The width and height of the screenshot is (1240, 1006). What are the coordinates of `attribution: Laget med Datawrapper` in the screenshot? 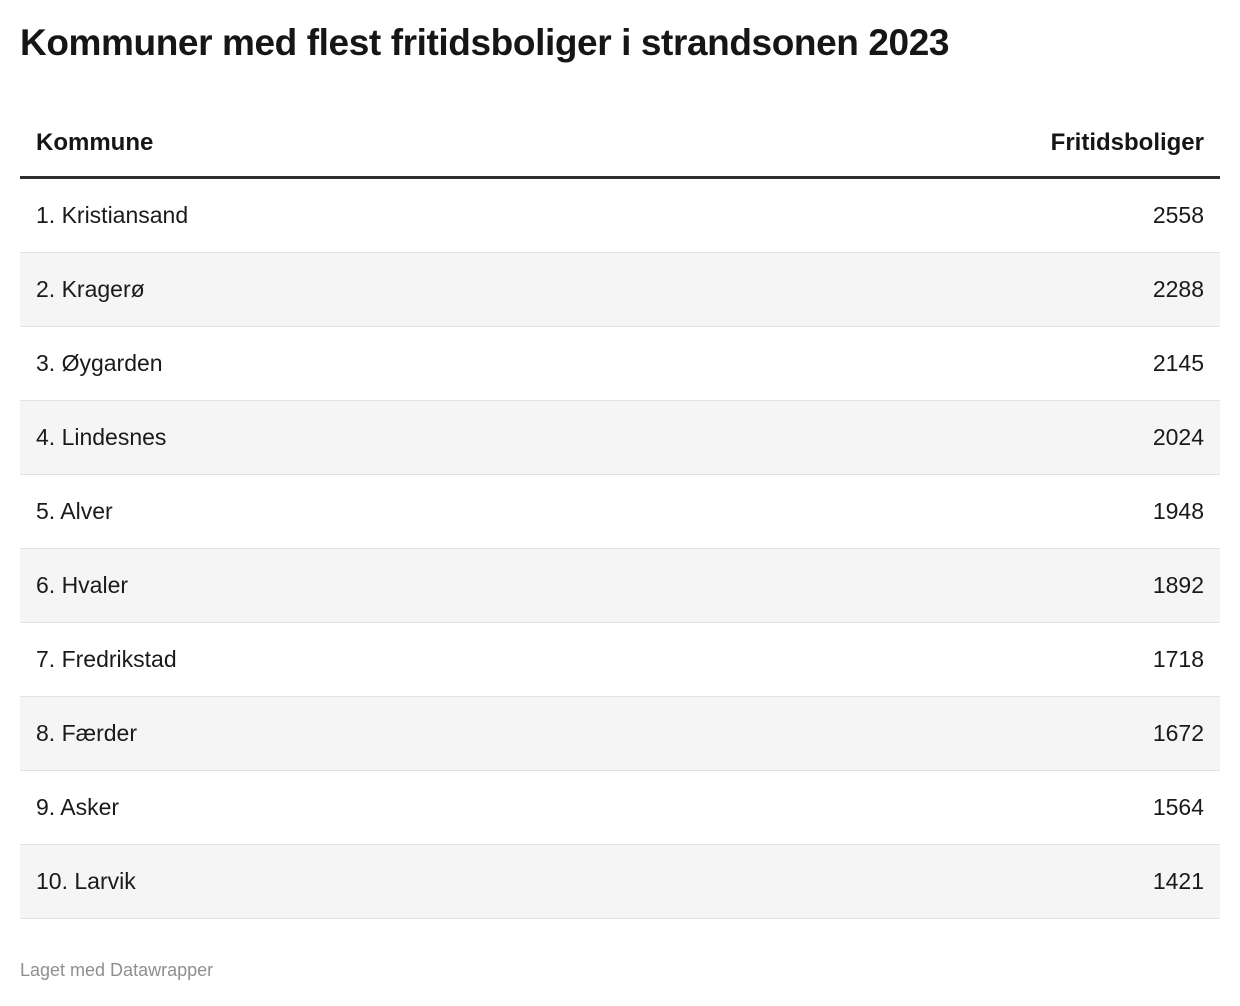 It's located at (620, 970).